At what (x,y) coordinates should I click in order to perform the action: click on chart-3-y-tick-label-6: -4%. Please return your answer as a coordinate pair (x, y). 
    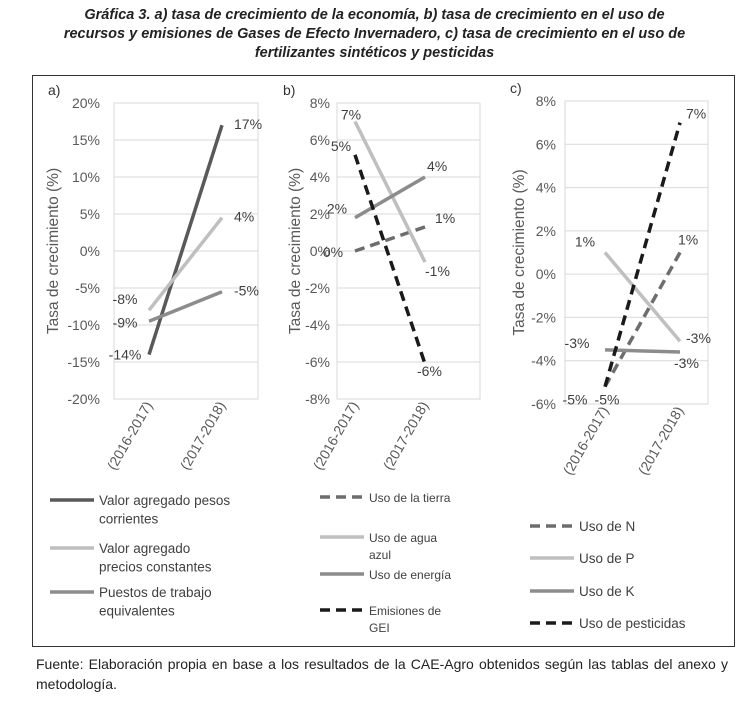
    Looking at the image, I should click on (543, 361).